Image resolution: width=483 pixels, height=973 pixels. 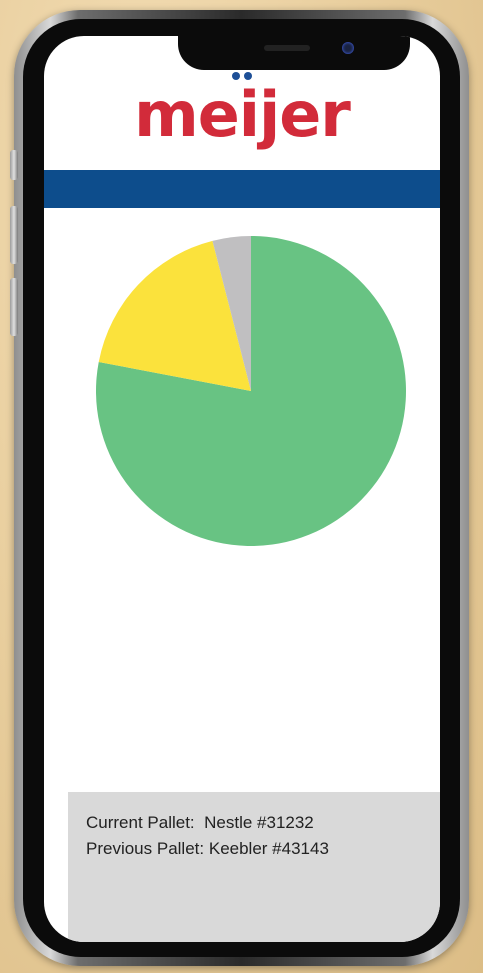 What do you see at coordinates (242, 114) in the screenshot?
I see `logo-text: meijer` at bounding box center [242, 114].